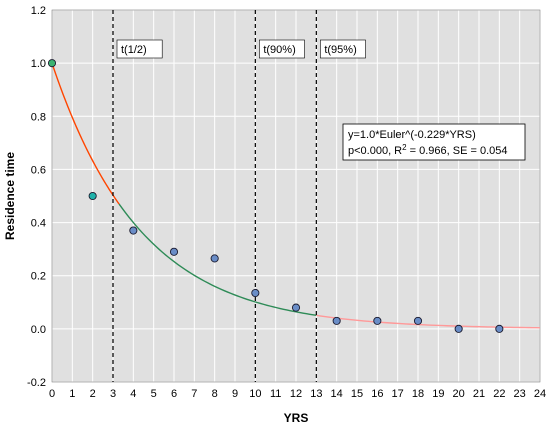 This screenshot has height=429, width=550. Describe the element at coordinates (375, 151) in the screenshot. I see `equation-line-2-prefix: p<0.000, R` at that location.